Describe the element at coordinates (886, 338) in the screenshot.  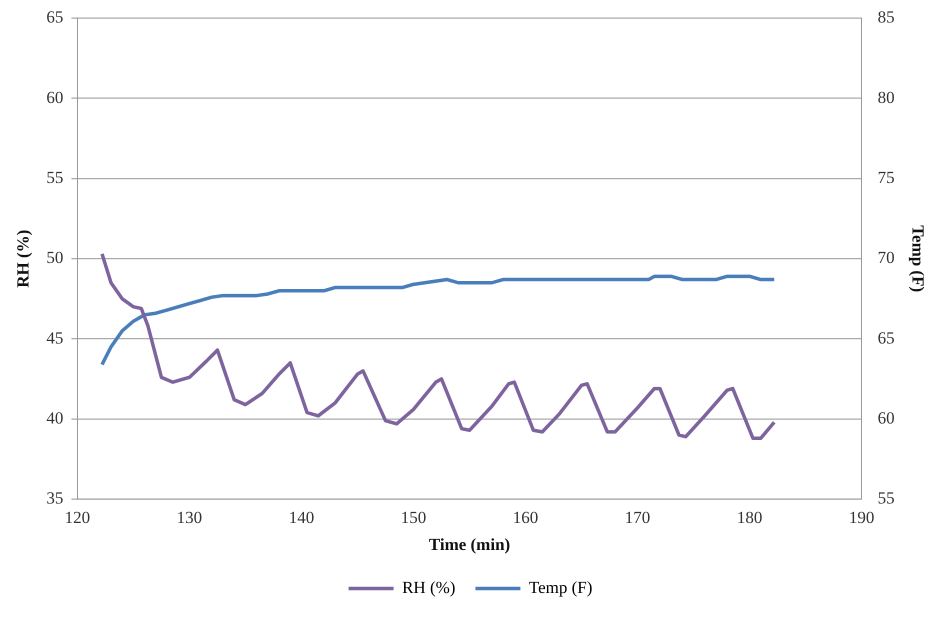
I see `y2-tick-label: 65` at that location.